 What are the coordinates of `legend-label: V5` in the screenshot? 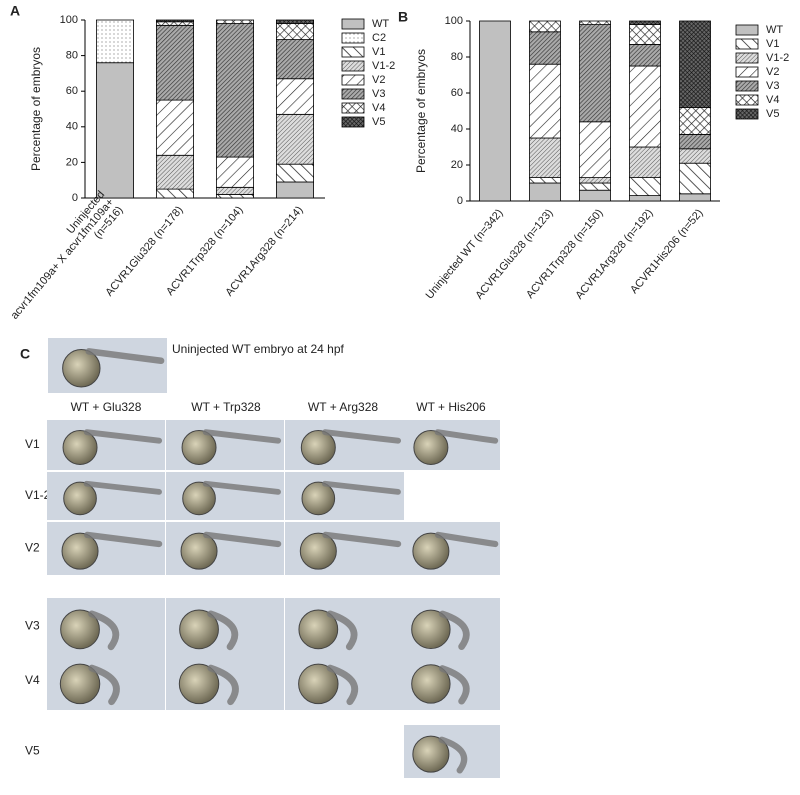 It's located at (378, 122).